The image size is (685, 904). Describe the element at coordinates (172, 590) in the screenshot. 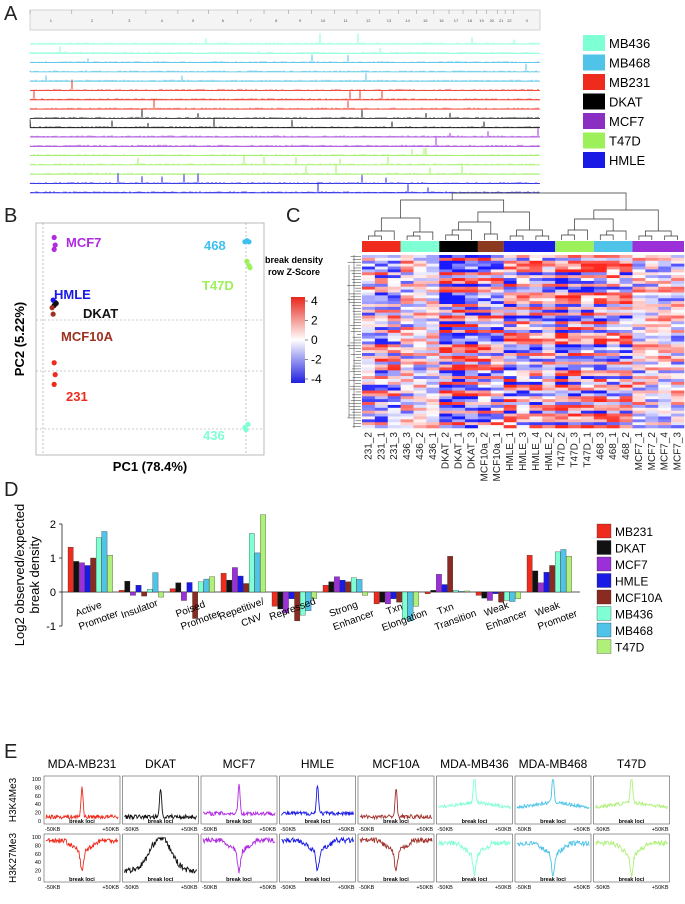

I see `bar-mb231` at that location.